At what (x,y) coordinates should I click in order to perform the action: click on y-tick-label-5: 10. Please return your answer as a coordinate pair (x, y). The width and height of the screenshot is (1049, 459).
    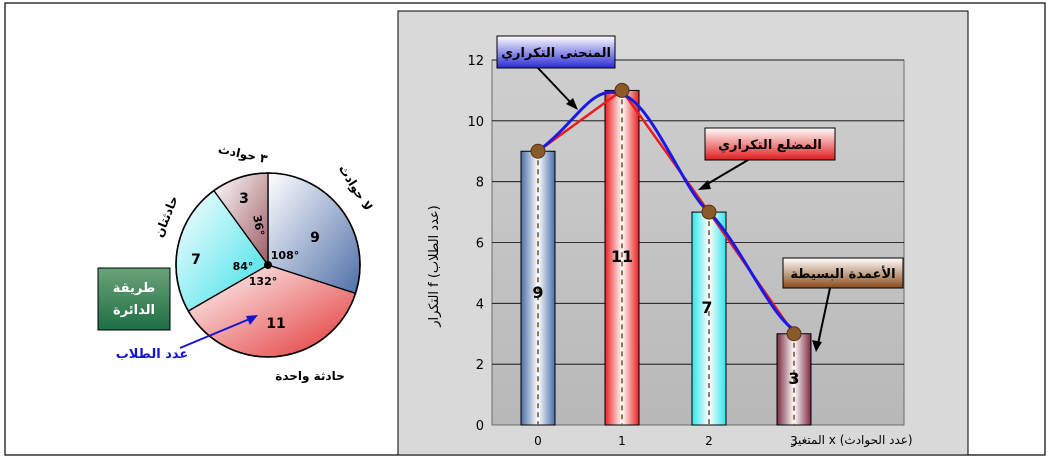
    Looking at the image, I should click on (475, 122).